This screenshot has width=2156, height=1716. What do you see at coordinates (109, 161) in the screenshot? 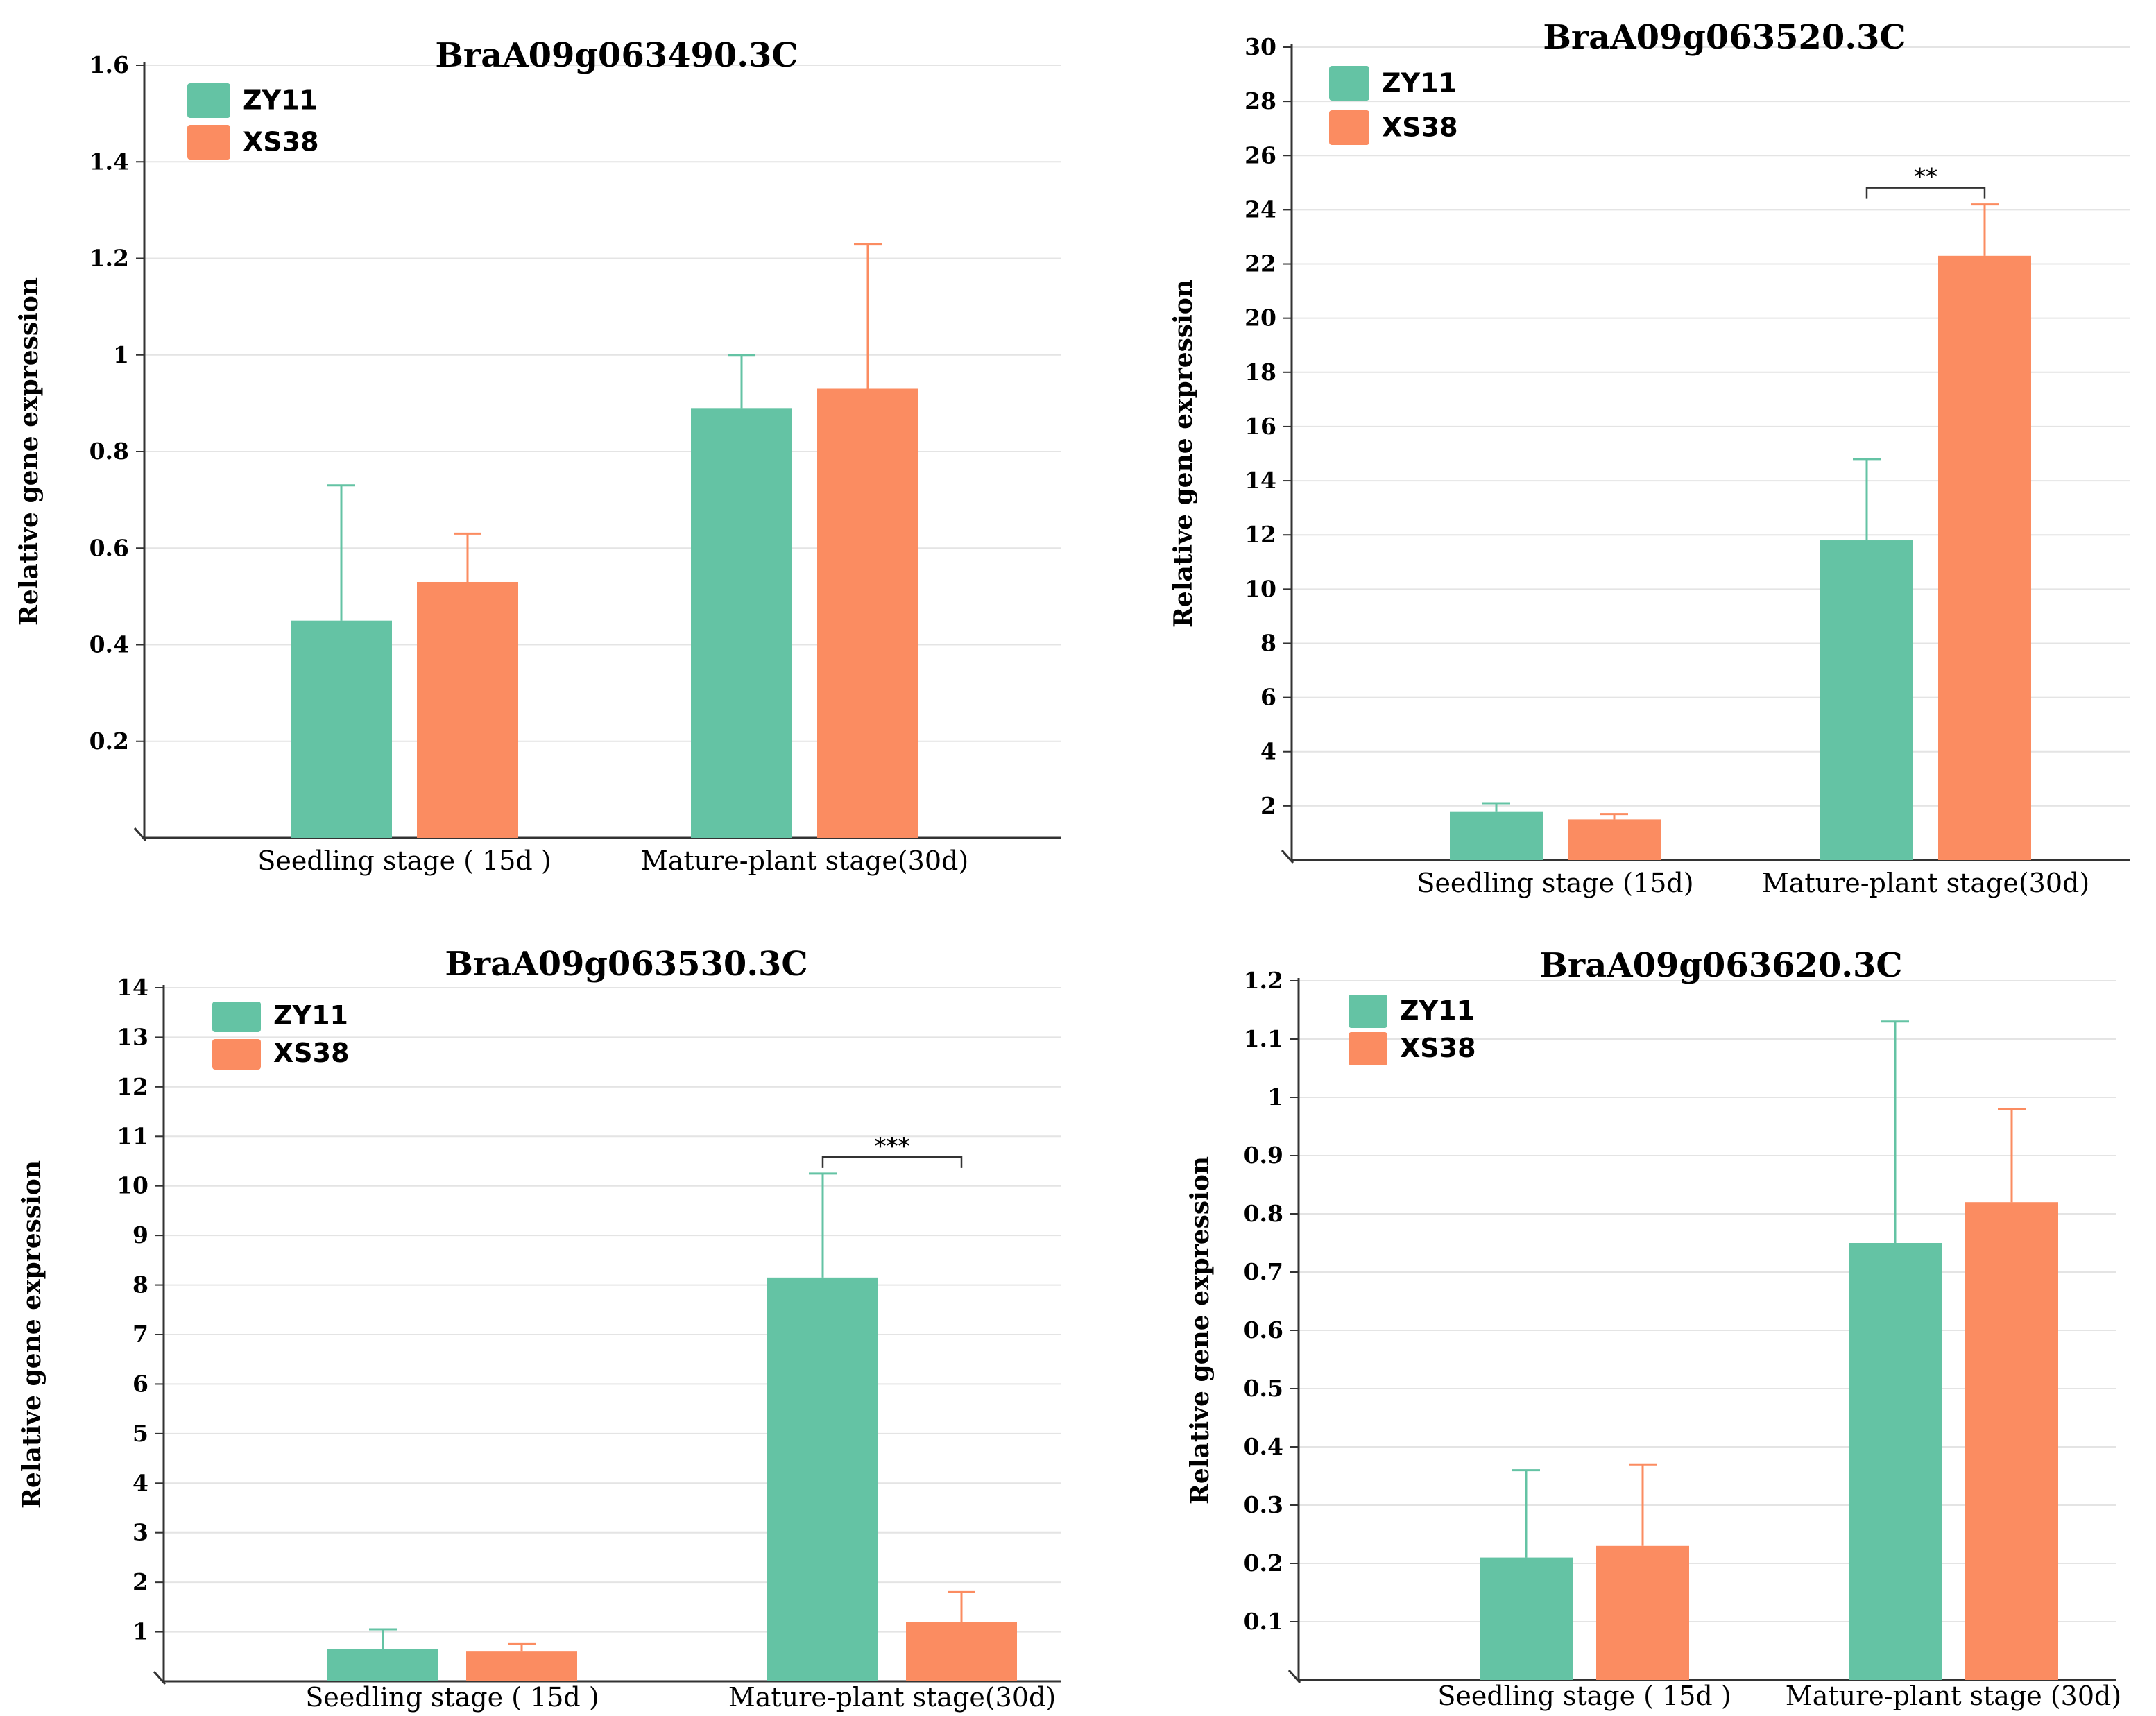
I see `y-tick-label: 1.4` at bounding box center [109, 161].